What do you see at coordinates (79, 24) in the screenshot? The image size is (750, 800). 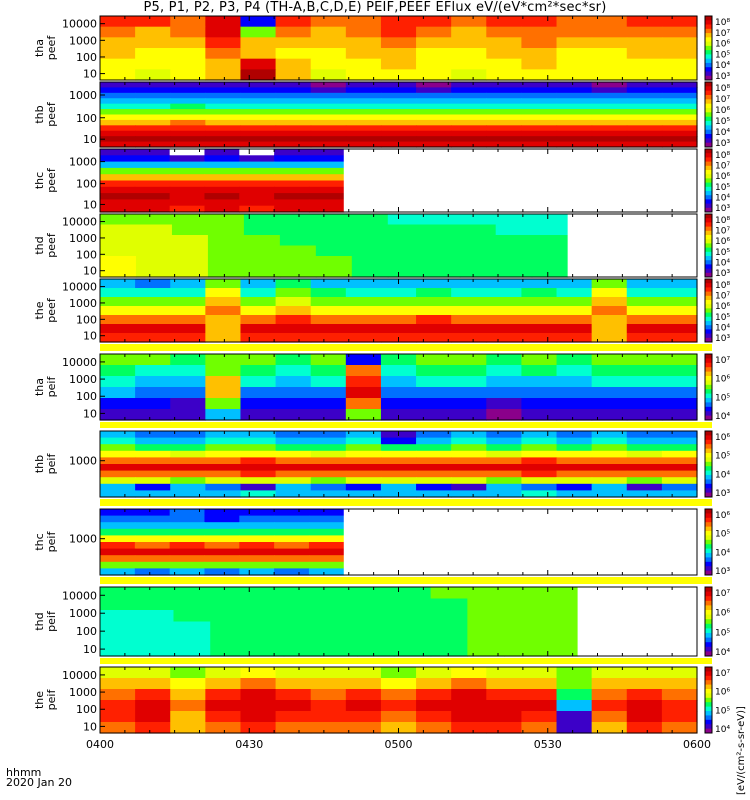 I see `y-tick-label: 10000` at bounding box center [79, 24].